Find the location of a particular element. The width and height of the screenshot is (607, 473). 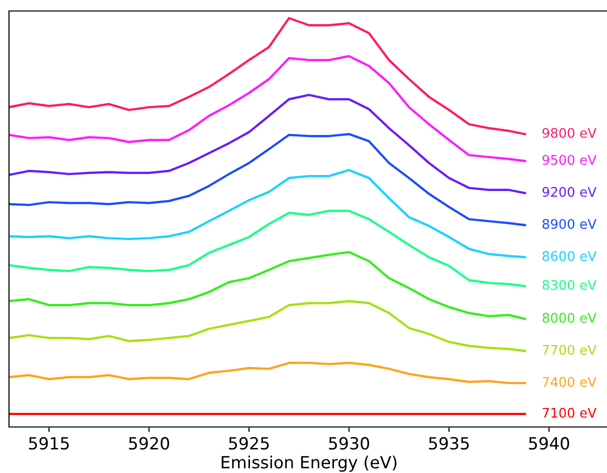

series-label: 8600 eV is located at coordinates (569, 256).